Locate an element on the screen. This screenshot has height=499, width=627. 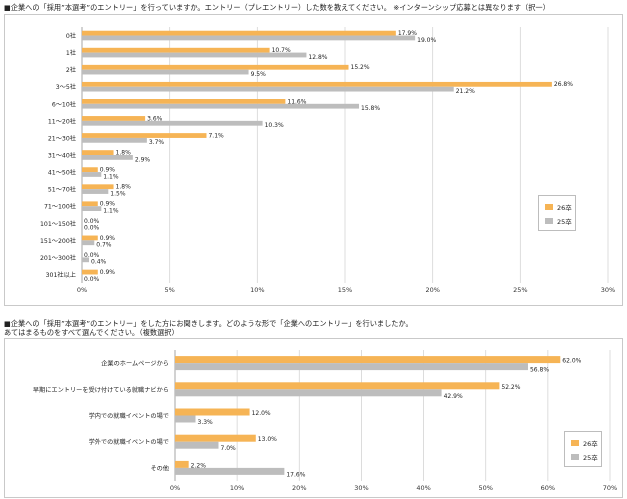
data-label-26: 26.8% is located at coordinates (563, 84).